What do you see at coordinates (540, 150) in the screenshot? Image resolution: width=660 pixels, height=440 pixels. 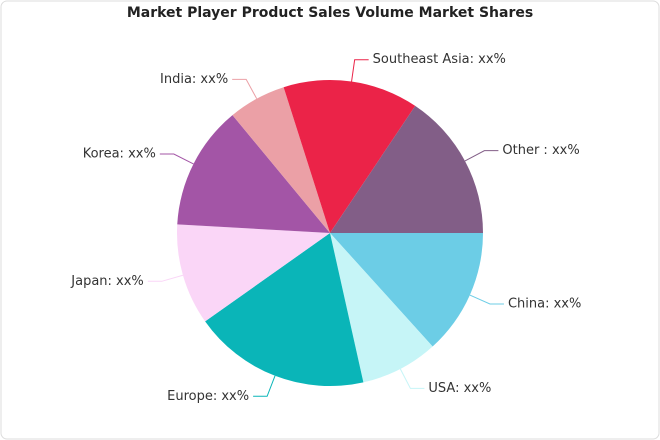 I see `slice-label: Other : xx%` at bounding box center [540, 150].